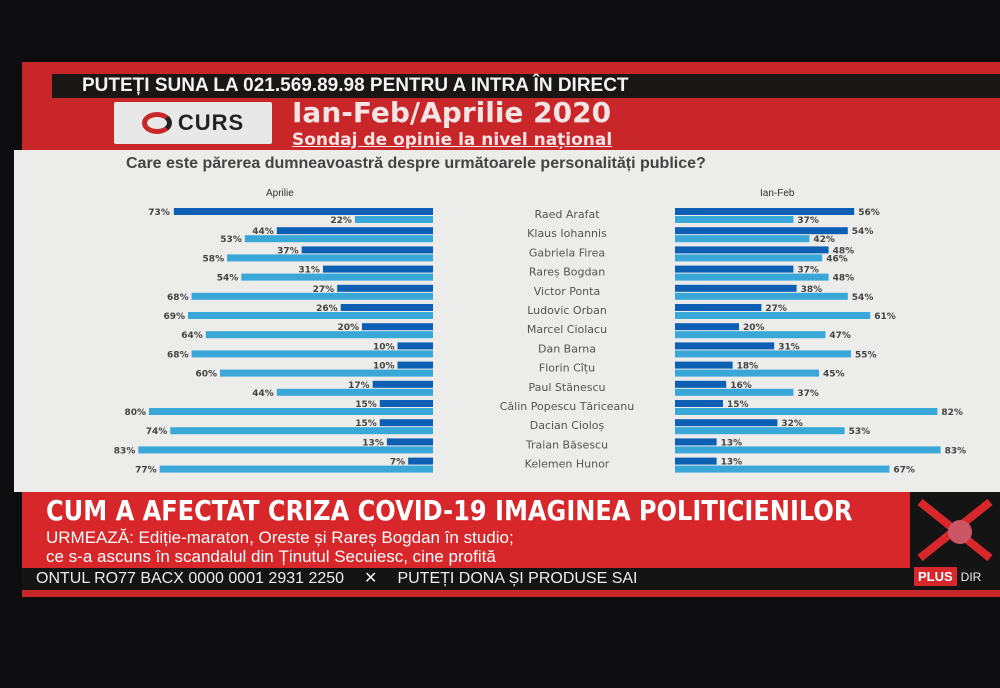  Describe the element at coordinates (327, 309) in the screenshot. I see `data-label: 26%` at that location.